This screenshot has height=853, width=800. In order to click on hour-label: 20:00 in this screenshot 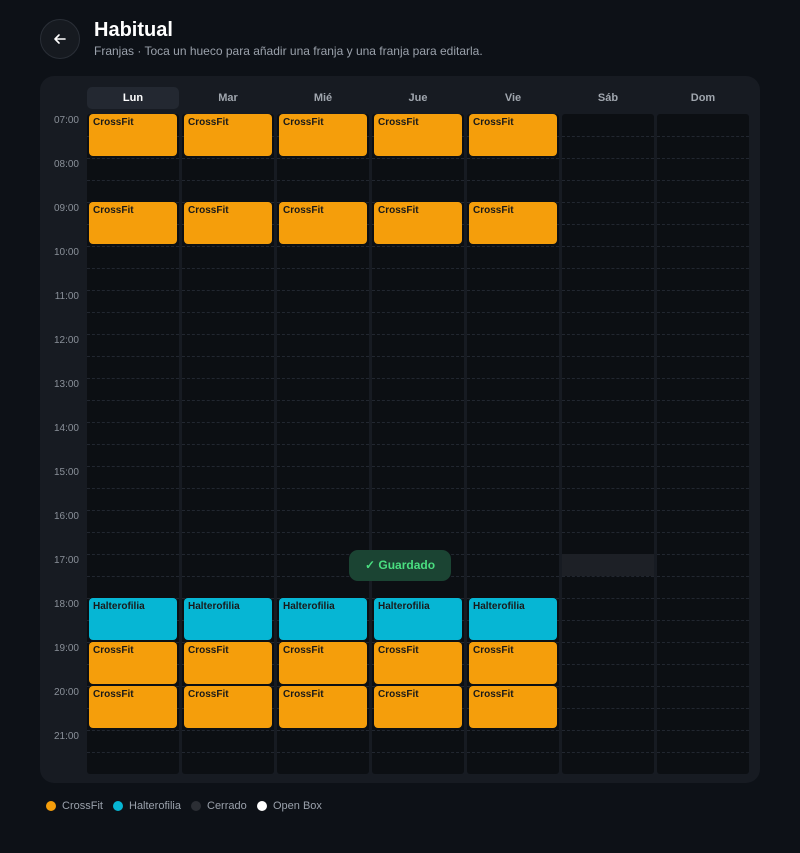, I will do `click(66, 692)`.